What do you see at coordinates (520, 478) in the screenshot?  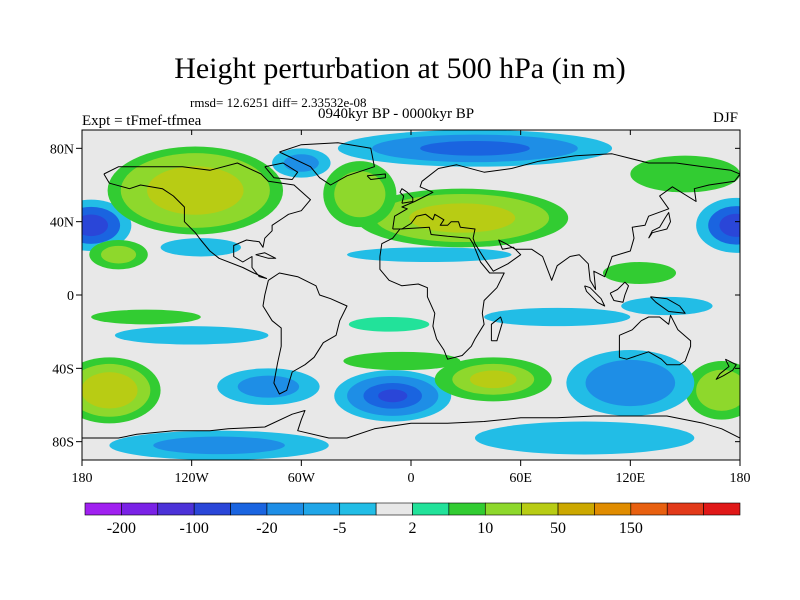 I see `lon-tick-label: 60E` at bounding box center [520, 478].